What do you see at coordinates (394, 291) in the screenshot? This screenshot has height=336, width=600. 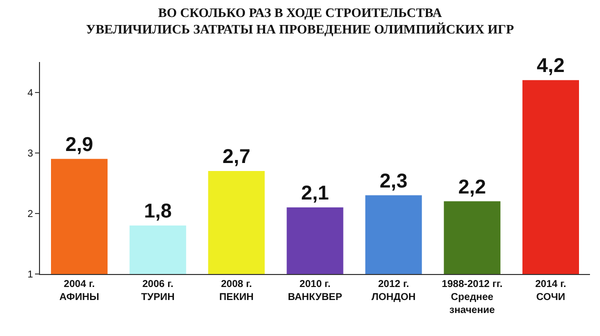 I see `x-tick-label: 2012 г. ЛОНДОН` at bounding box center [394, 291].